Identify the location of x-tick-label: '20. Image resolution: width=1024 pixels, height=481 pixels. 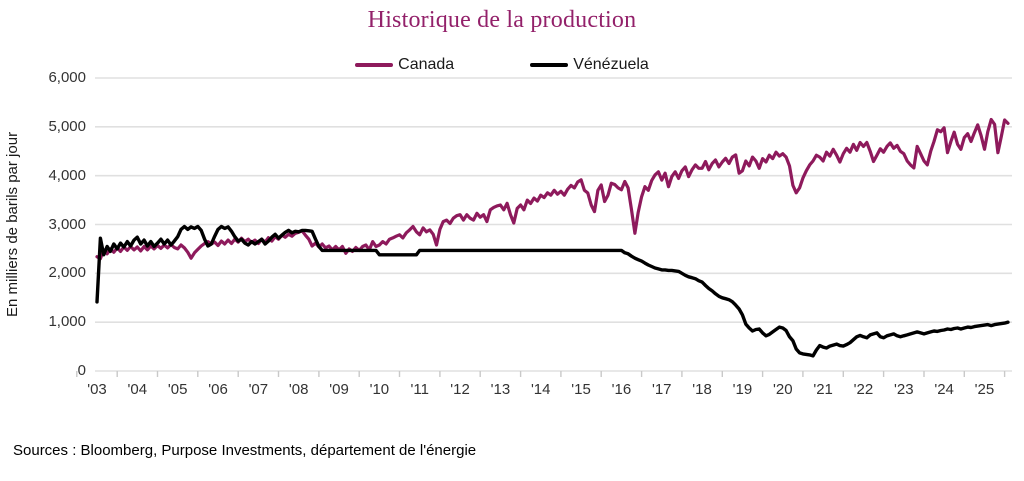
(782, 389).